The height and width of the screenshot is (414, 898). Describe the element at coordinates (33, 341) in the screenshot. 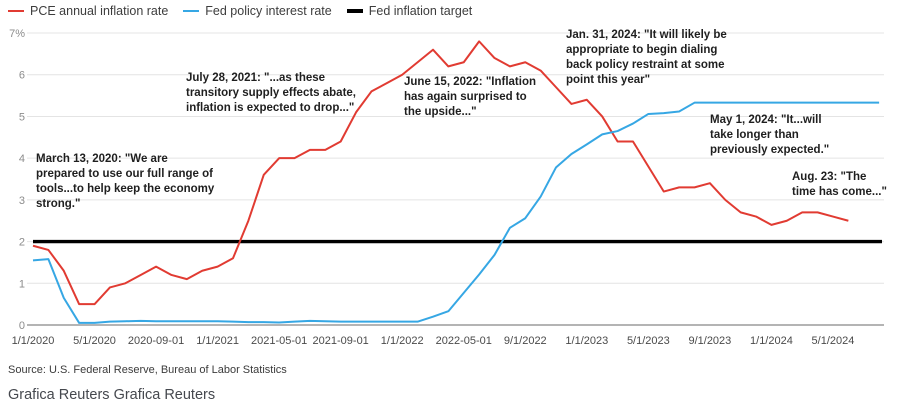

I see `x-tick-label: 1/1/2020` at that location.